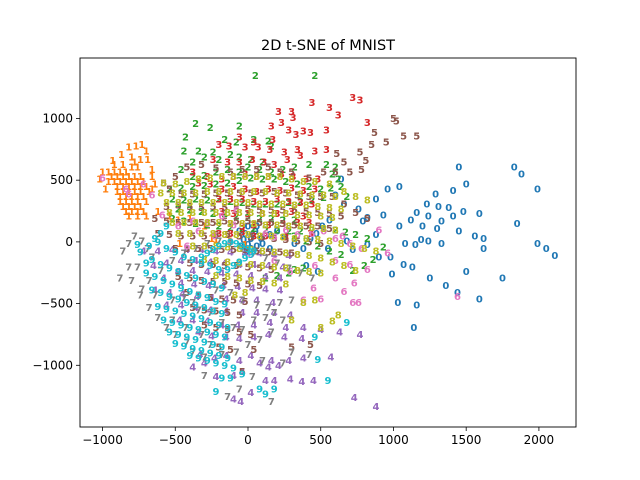 The width and height of the screenshot is (640, 480). What do you see at coordinates (102, 440) in the screenshot?
I see `x-tick-label: −1000` at bounding box center [102, 440].